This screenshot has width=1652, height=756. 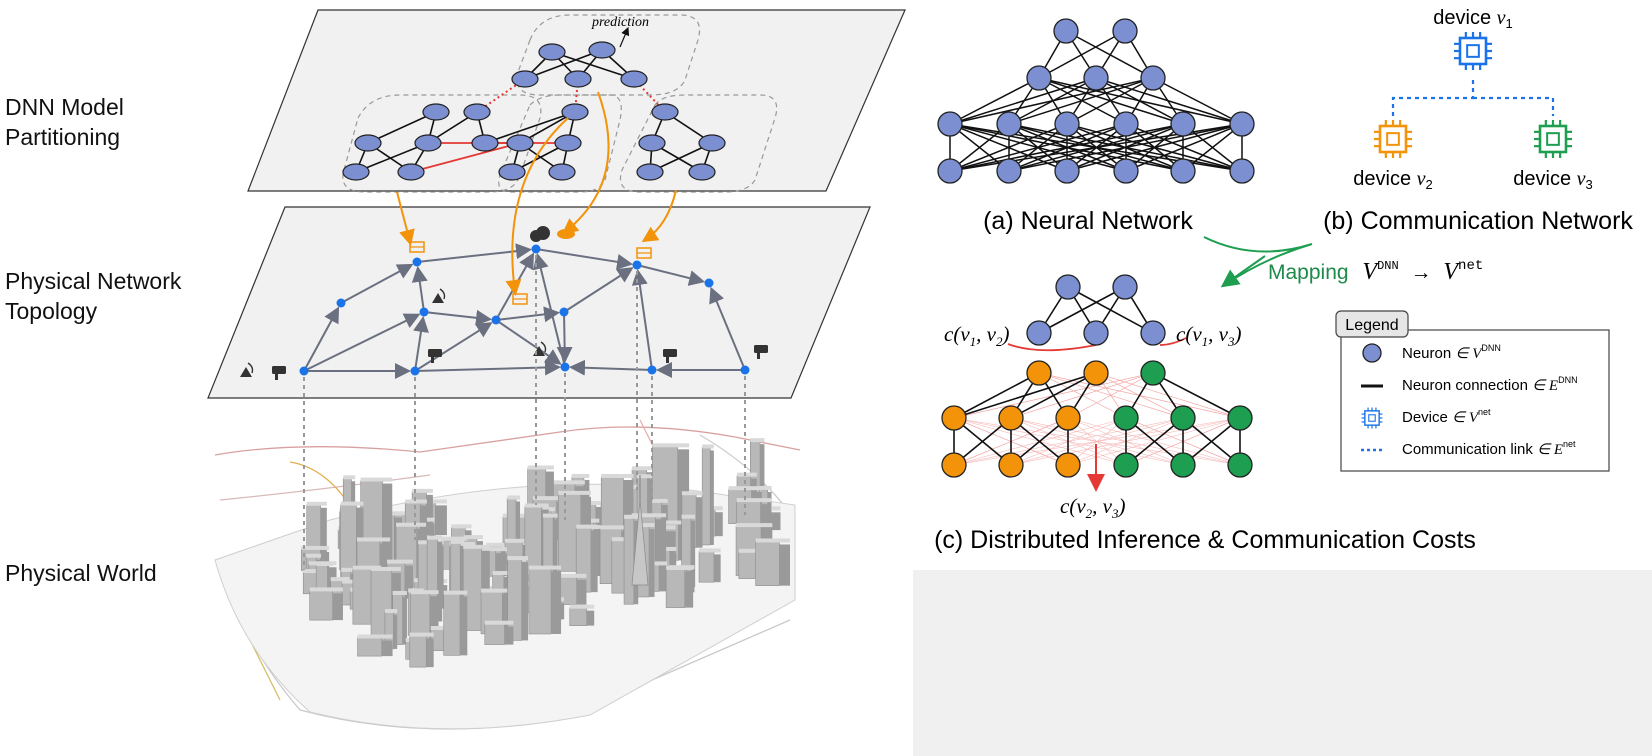 I want to click on node-location-lines, so click(x=524, y=412).